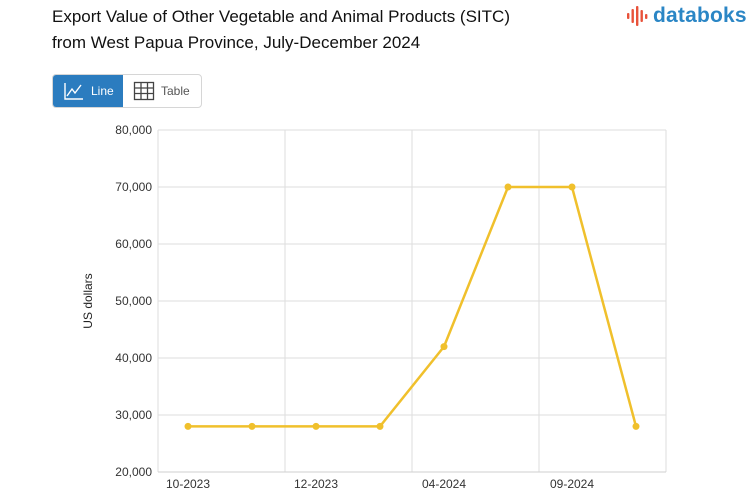 The width and height of the screenshot is (753, 498). I want to click on x-tick-label: 12-2023, so click(316, 484).